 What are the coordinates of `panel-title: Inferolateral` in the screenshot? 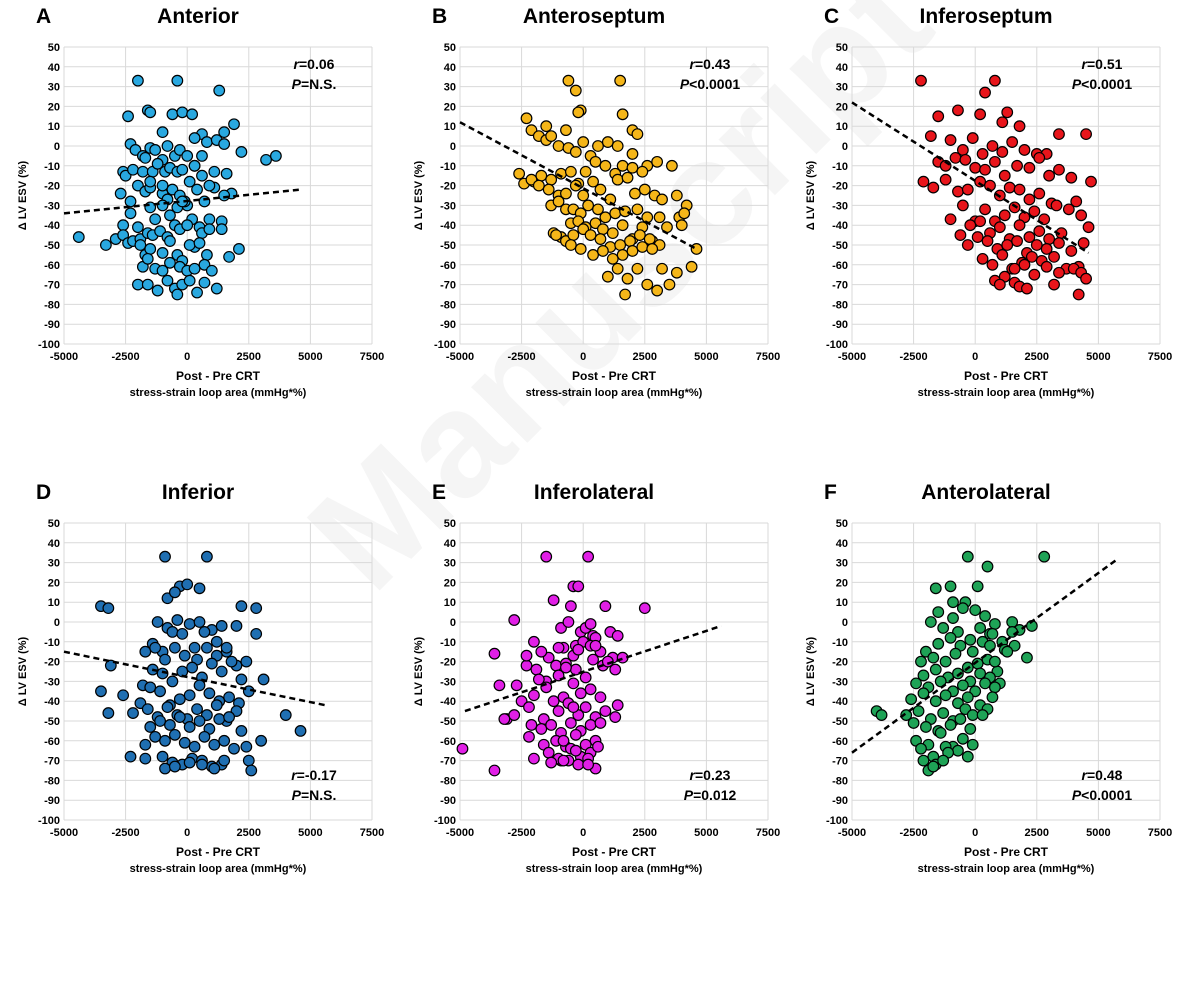 It's located at (594, 492).